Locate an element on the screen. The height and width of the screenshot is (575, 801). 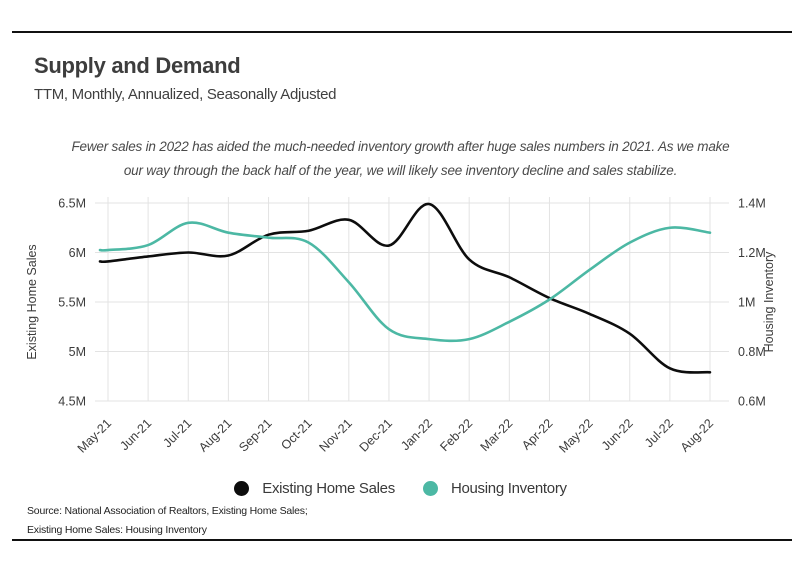
top-divider is located at coordinates (402, 32).